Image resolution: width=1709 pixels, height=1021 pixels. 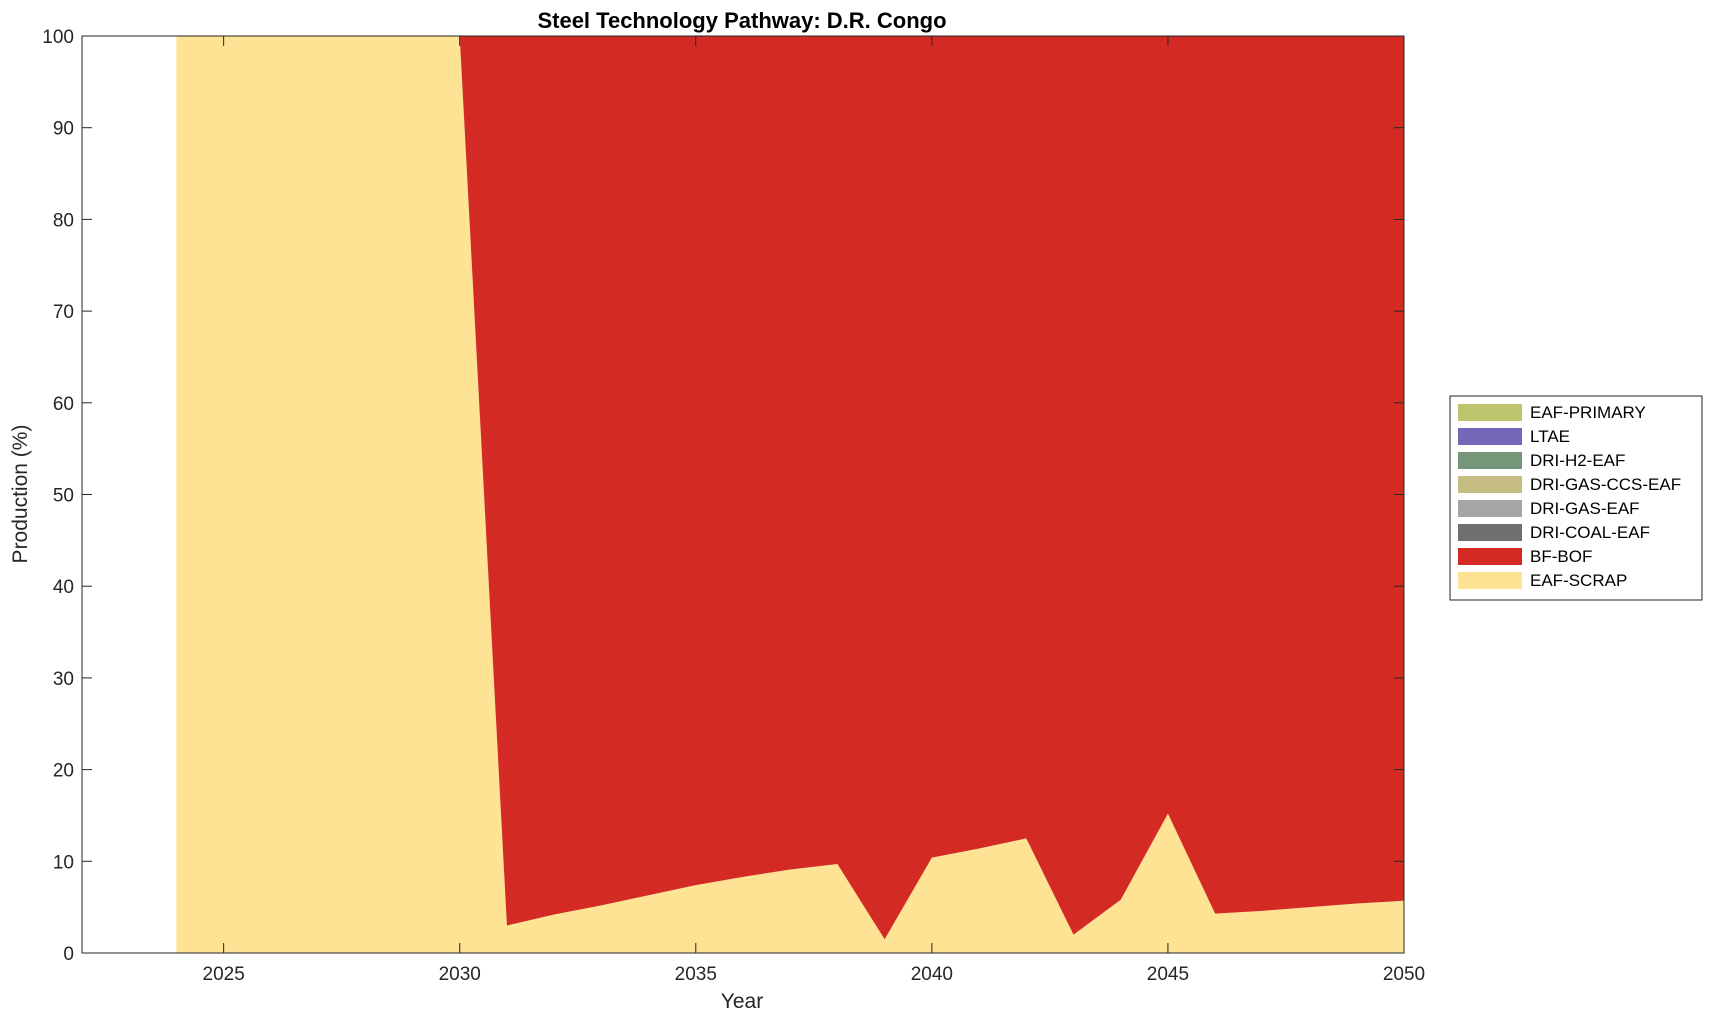 I want to click on y-tick-label: 90, so click(x=63, y=129).